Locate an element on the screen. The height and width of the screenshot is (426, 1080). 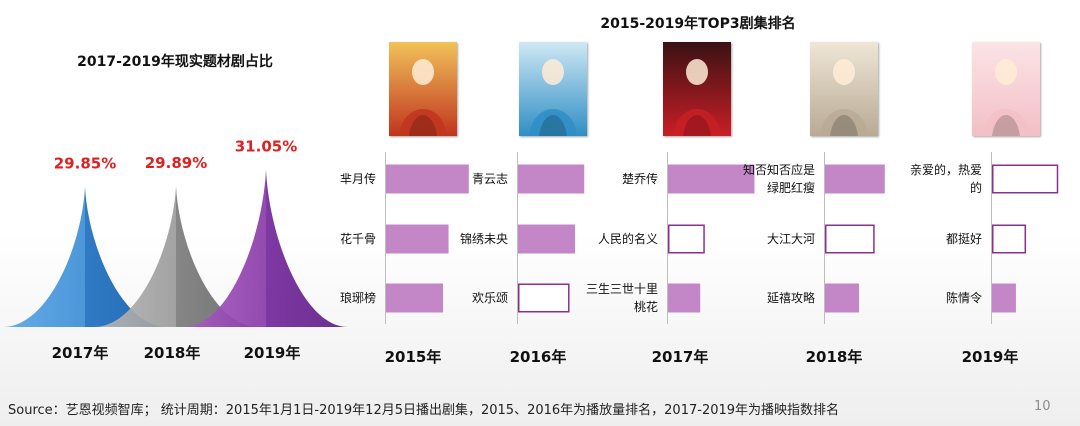
ranking-label: 亲爱的，热爱的 is located at coordinates (946, 178).